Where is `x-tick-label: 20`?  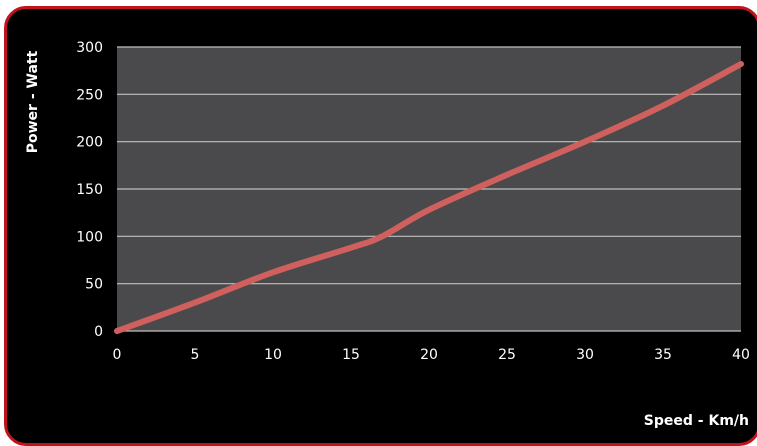 x-tick-label: 20 is located at coordinates (429, 355).